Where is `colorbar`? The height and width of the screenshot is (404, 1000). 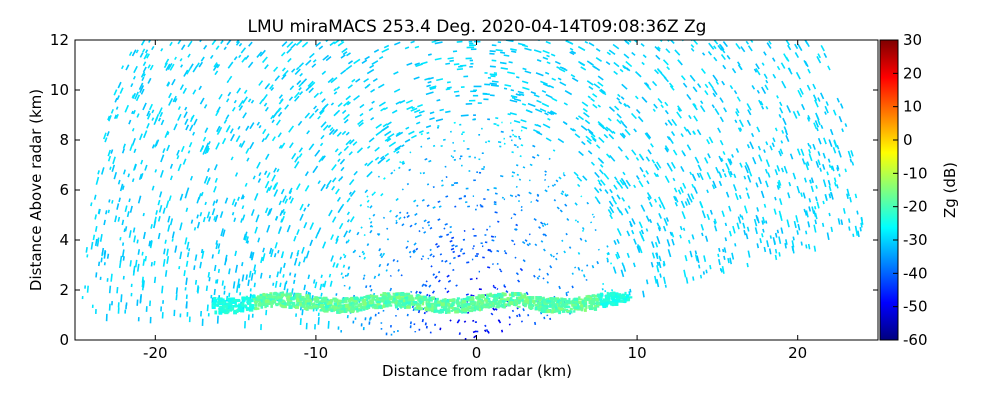
colorbar is located at coordinates (889, 190).